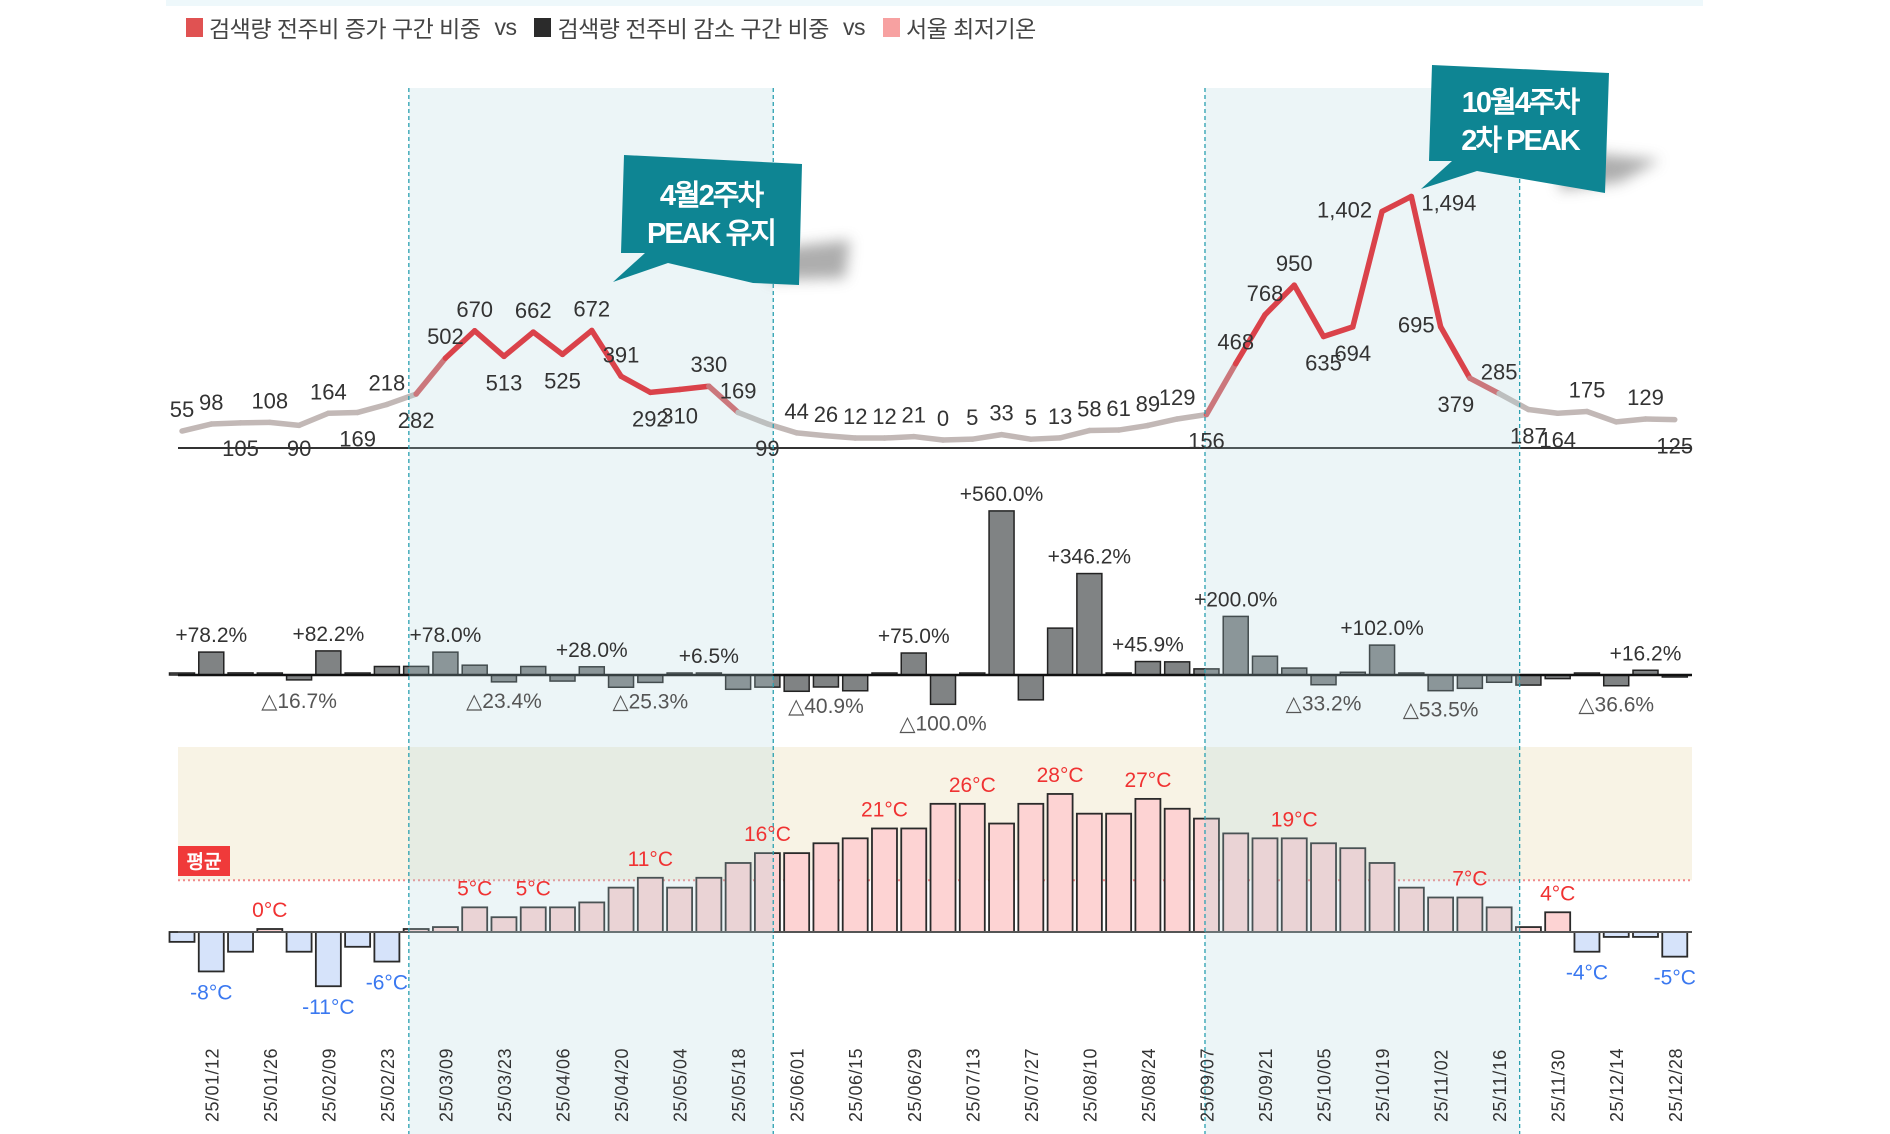 The width and height of the screenshot is (1890, 1134). What do you see at coordinates (1469, 878) in the screenshot?
I see `temperature-label: 7°C` at bounding box center [1469, 878].